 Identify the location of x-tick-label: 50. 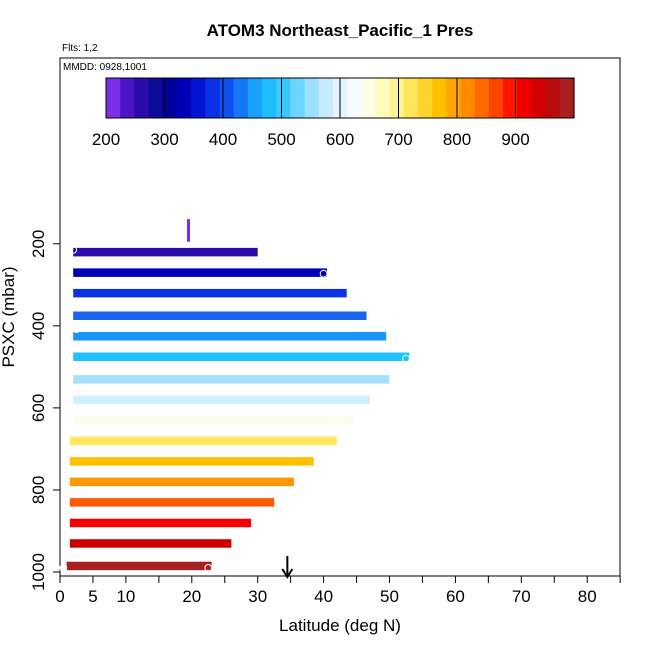
(389, 596).